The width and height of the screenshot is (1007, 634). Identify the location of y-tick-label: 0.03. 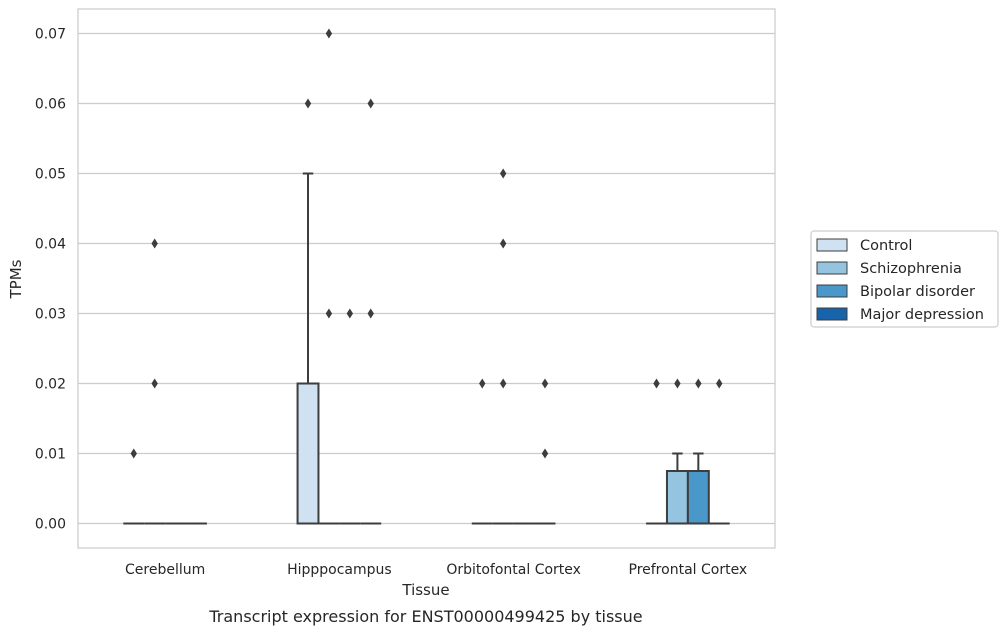
(50, 315).